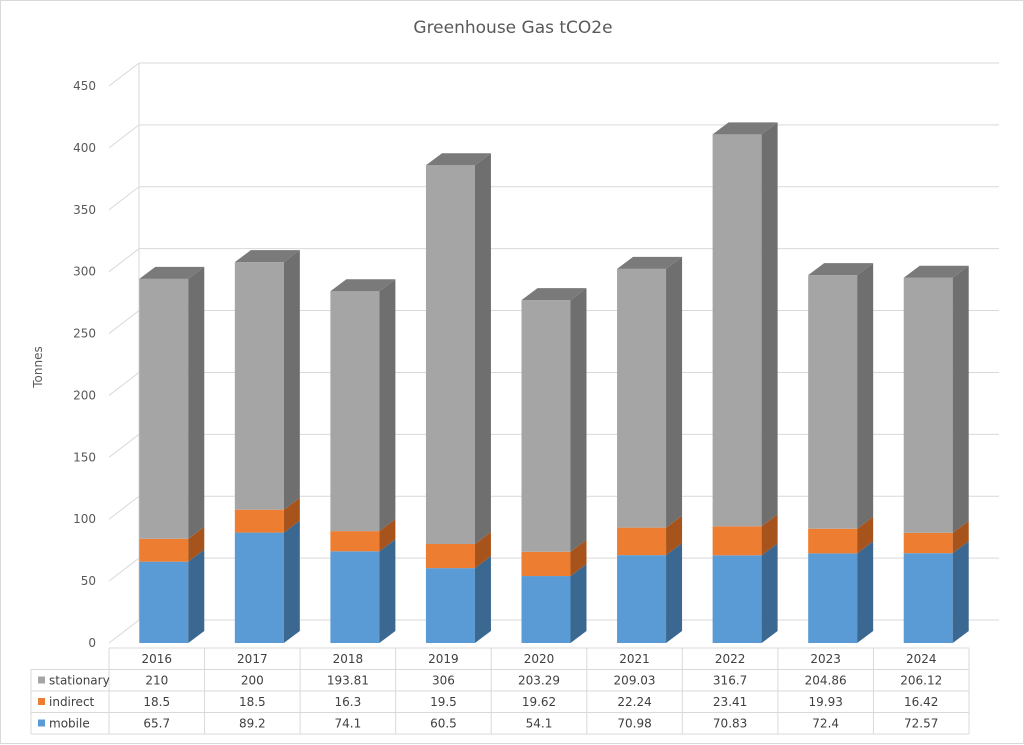 This screenshot has height=745, width=1024. What do you see at coordinates (825, 724) in the screenshot?
I see `data-label-mobile: 72.4` at bounding box center [825, 724].